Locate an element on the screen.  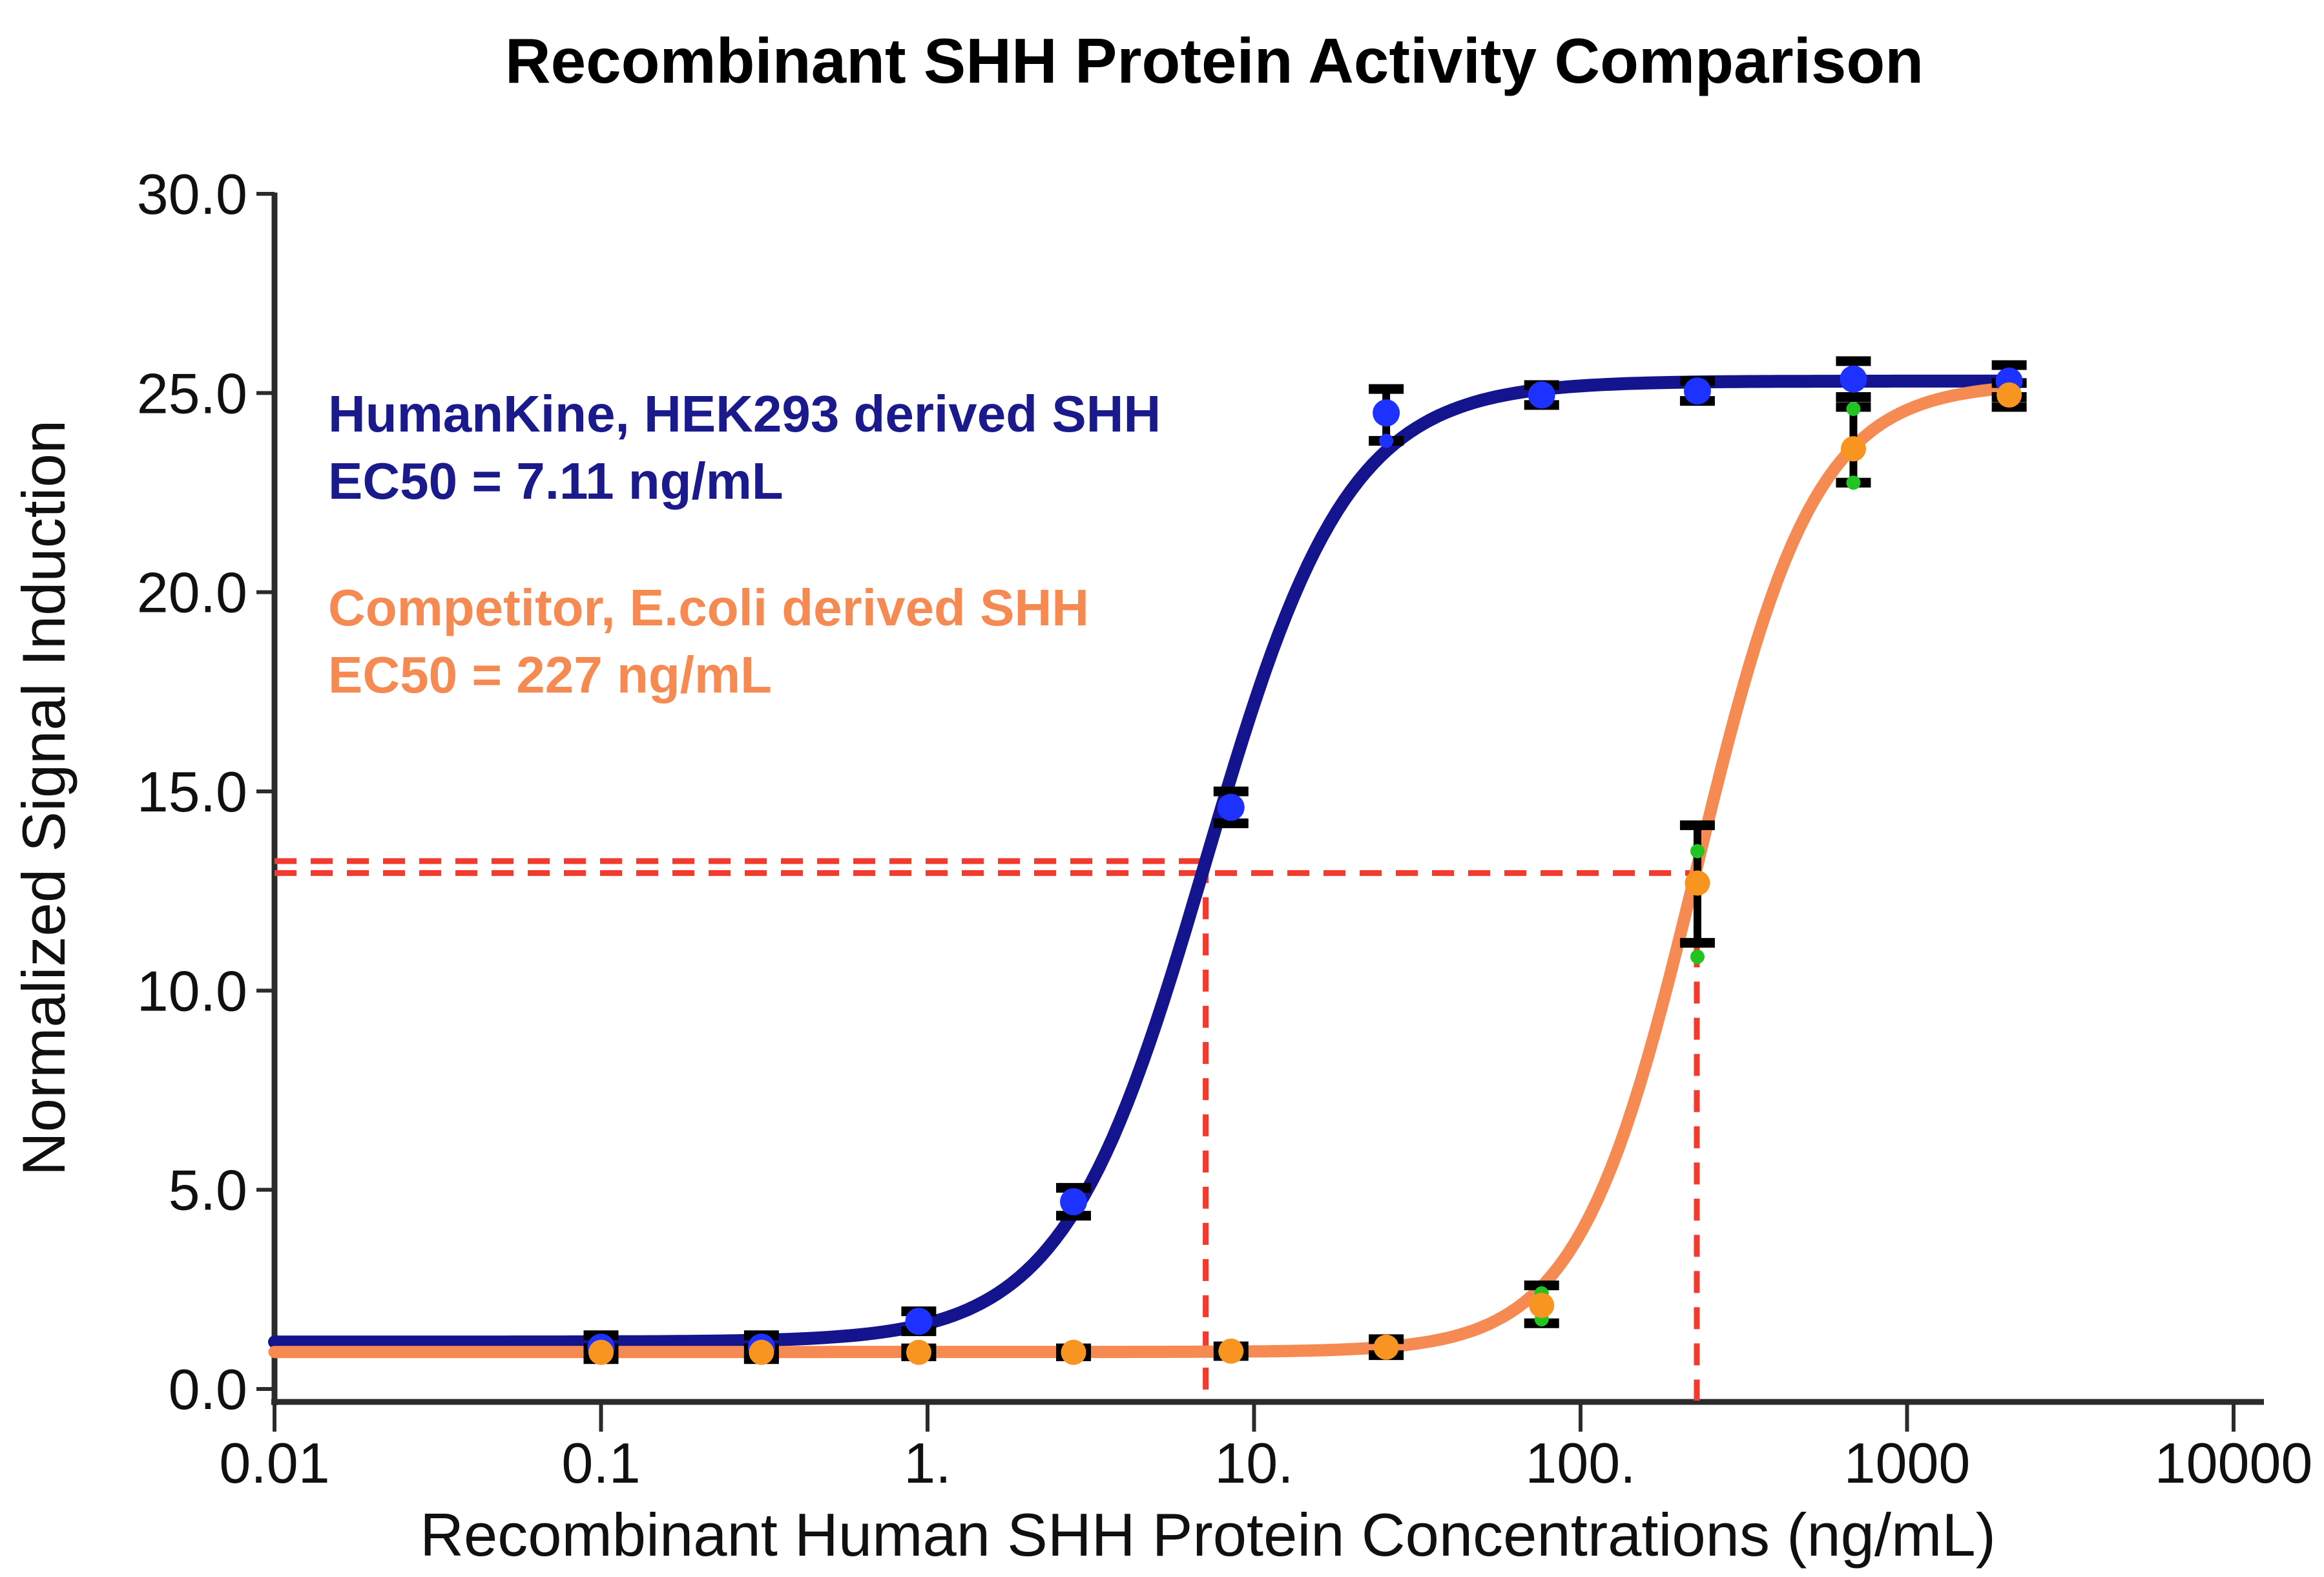
y-tick-label: 0.0 is located at coordinates (208, 1389).